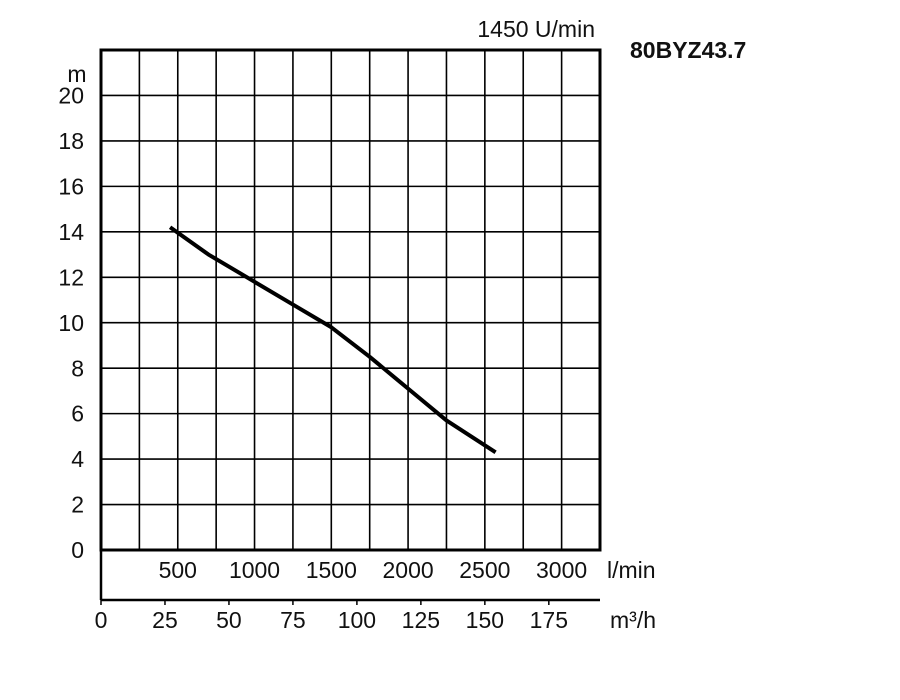  Describe the element at coordinates (77, 414) in the screenshot. I see `y-tick-label: 6` at that location.